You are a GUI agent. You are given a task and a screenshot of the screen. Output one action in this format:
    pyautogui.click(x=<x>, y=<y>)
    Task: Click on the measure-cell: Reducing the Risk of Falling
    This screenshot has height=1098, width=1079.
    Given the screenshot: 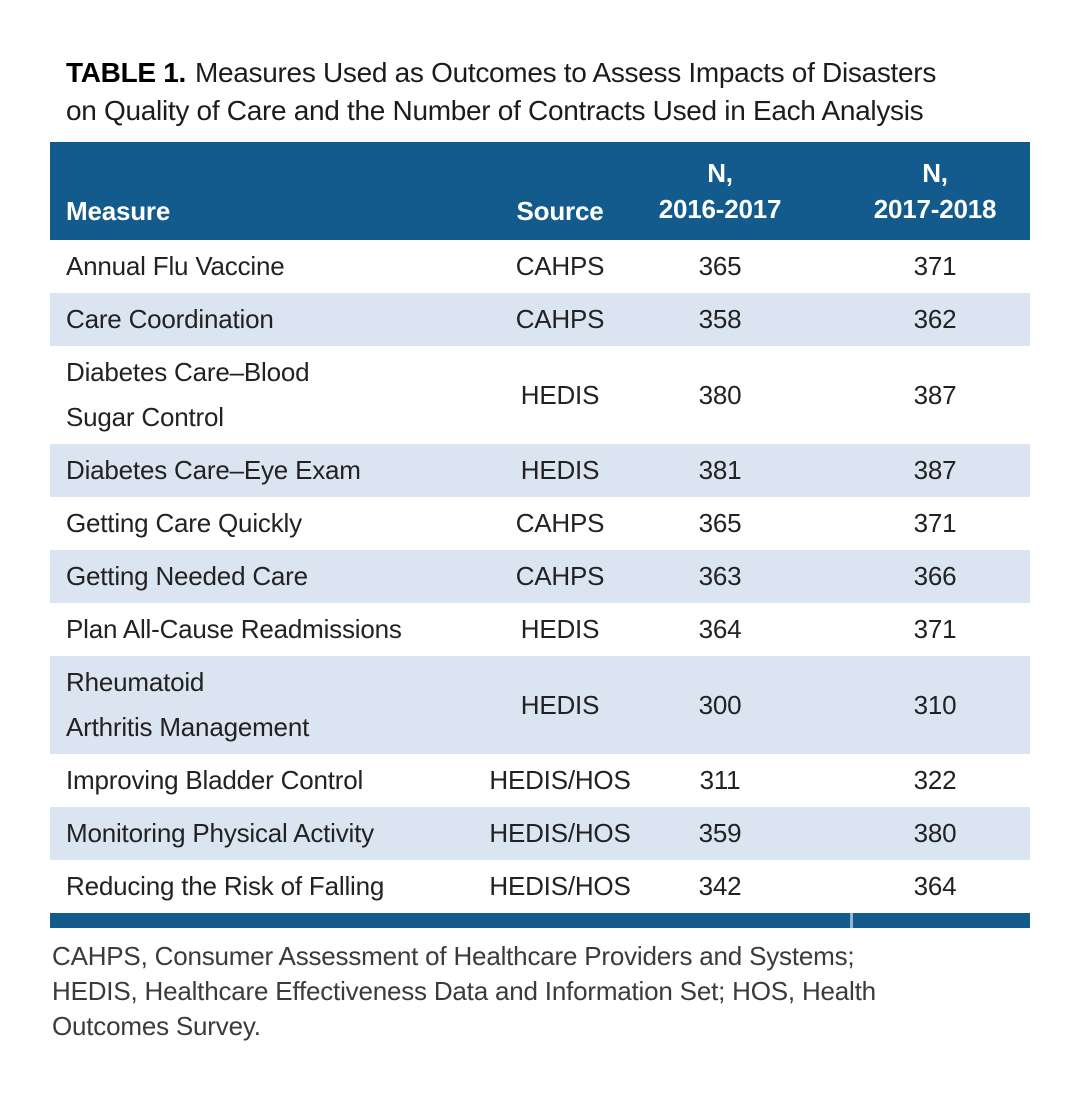 What is the action you would take?
    pyautogui.click(x=265, y=886)
    